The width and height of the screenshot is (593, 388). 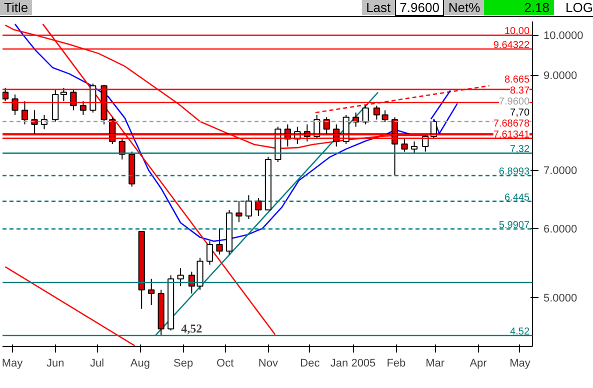 I want to click on x-tick-label: Oct, so click(x=225, y=364).